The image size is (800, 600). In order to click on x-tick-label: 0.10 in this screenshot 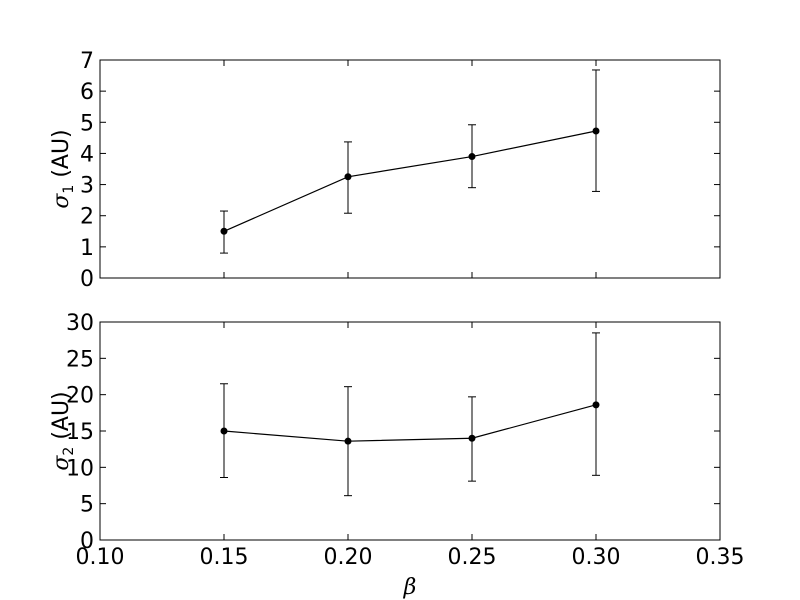, I will do `click(100, 557)`.